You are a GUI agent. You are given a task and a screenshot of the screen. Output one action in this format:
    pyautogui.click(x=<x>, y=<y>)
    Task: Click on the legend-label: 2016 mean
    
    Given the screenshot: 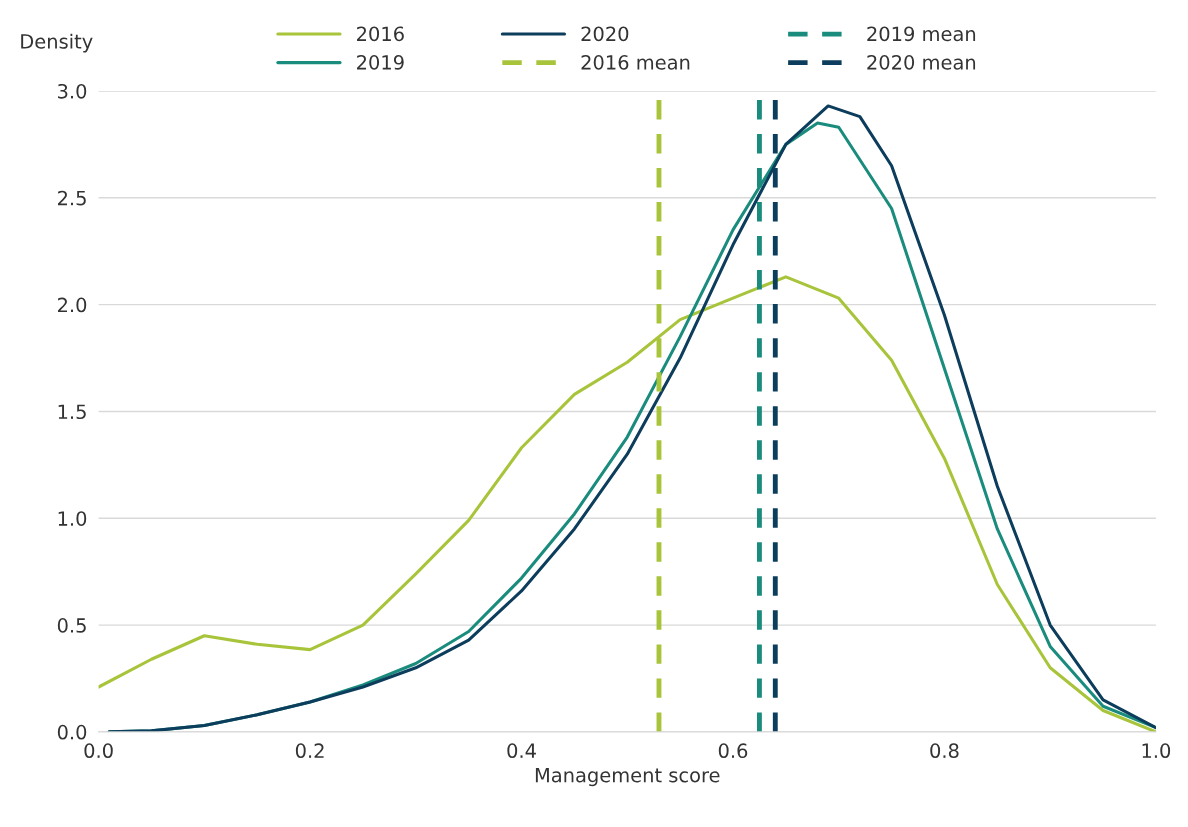 What is the action you would take?
    pyautogui.click(x=635, y=62)
    